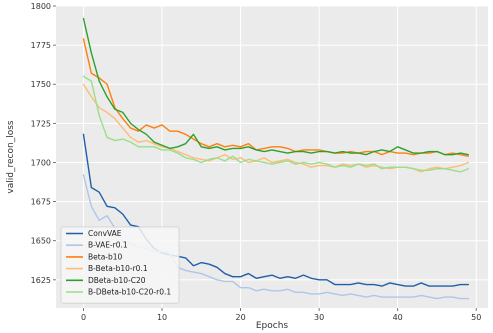 Image resolution: width=493 pixels, height=333 pixels. I want to click on y-tick-label: 1725, so click(41, 123).